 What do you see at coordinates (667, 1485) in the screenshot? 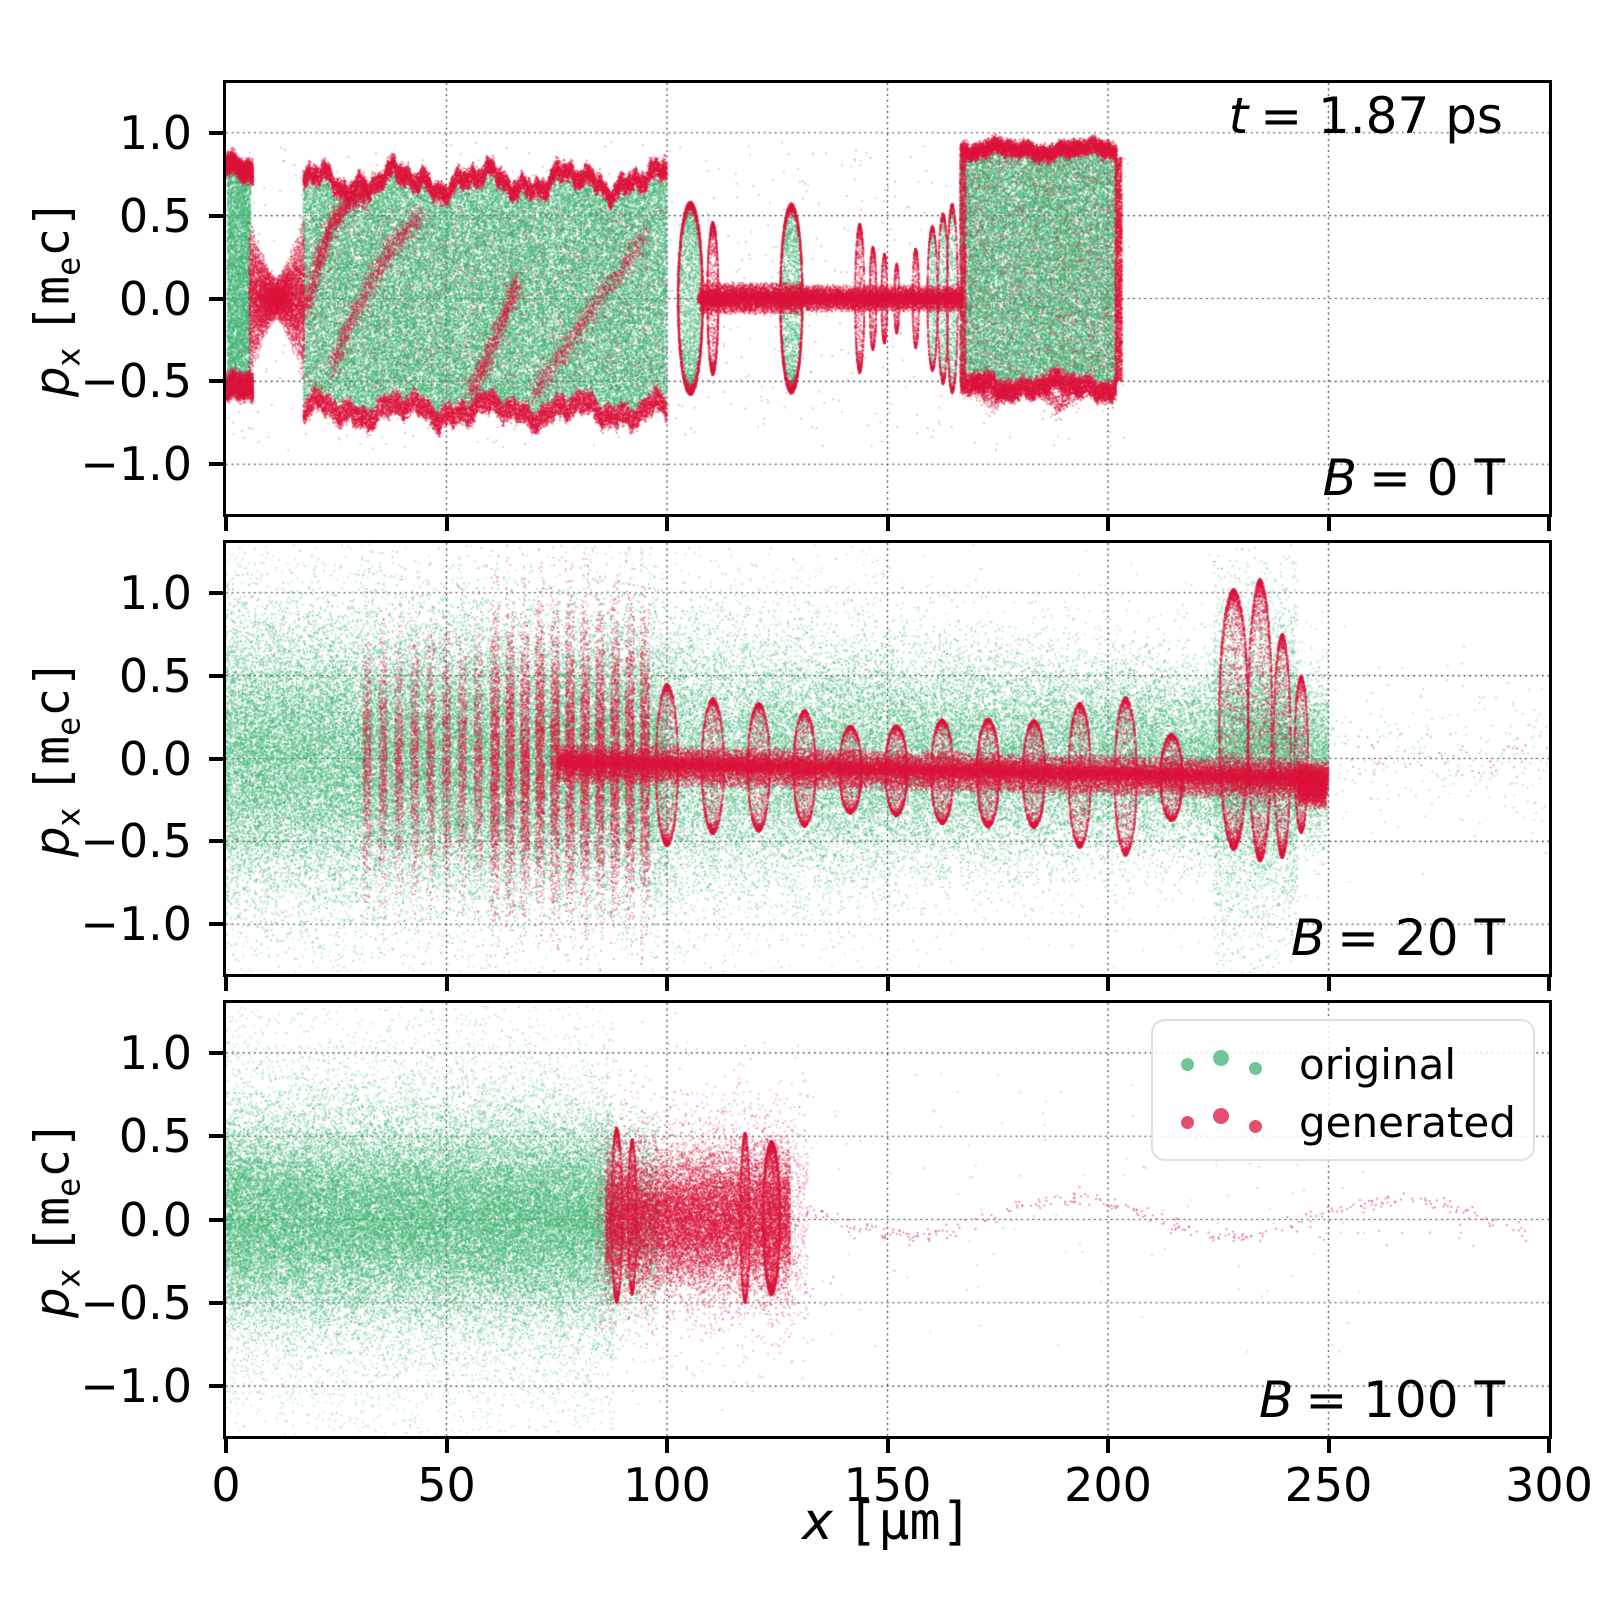
I see `x-tick-label: 100` at bounding box center [667, 1485].